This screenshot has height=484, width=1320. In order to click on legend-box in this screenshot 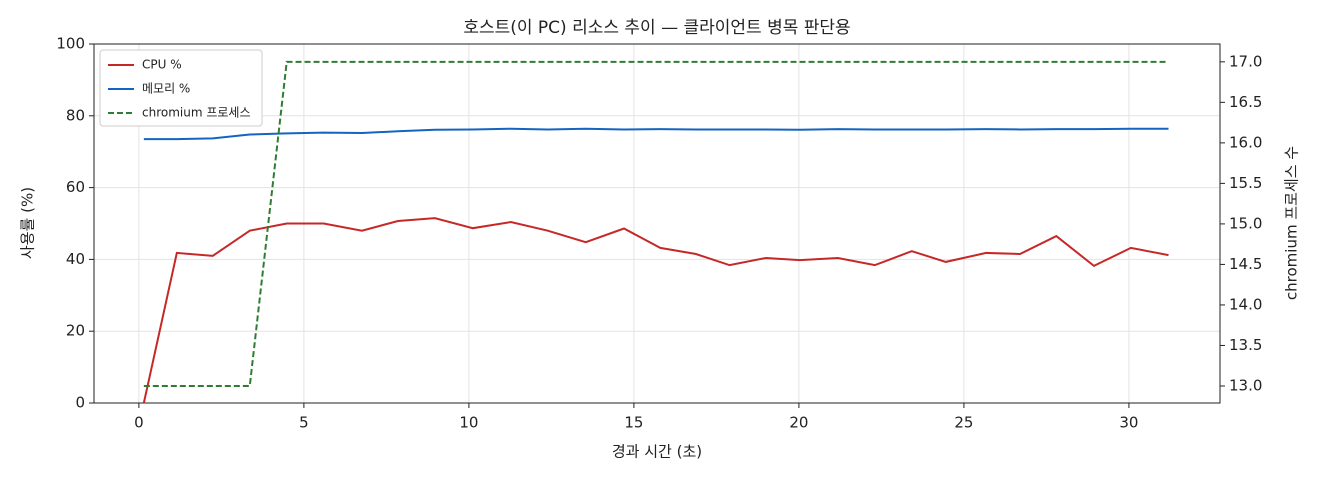, I will do `click(181, 88)`.